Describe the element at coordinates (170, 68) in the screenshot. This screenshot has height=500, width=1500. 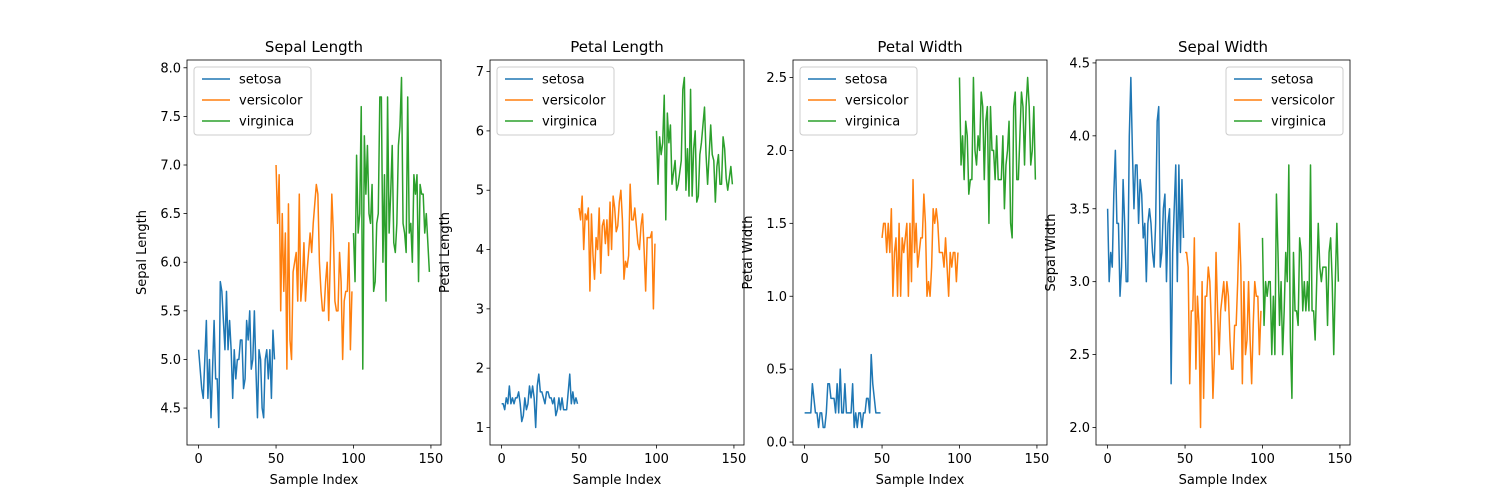
I see `y-tick-label: 8.0` at that location.